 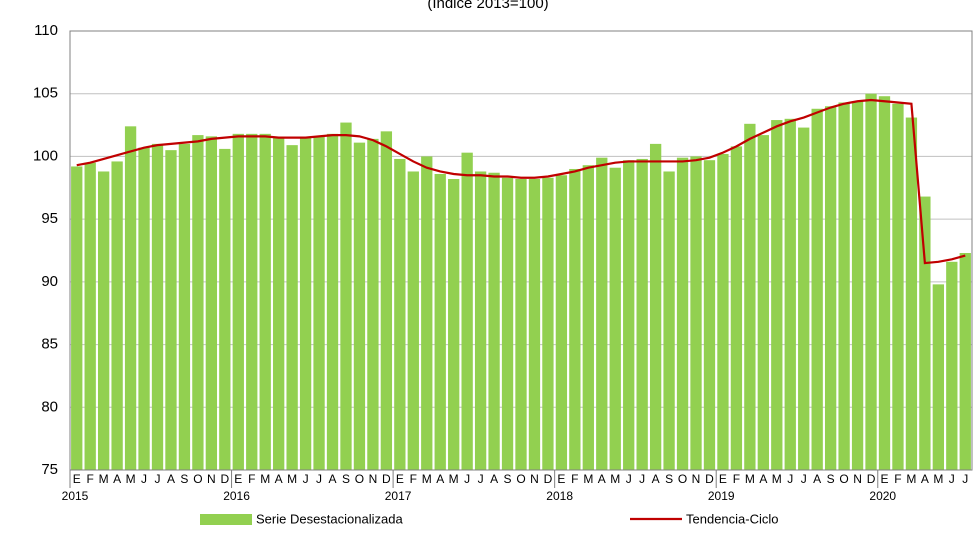 What do you see at coordinates (45, 93) in the screenshot?
I see `y-tick-label: 105` at bounding box center [45, 93].